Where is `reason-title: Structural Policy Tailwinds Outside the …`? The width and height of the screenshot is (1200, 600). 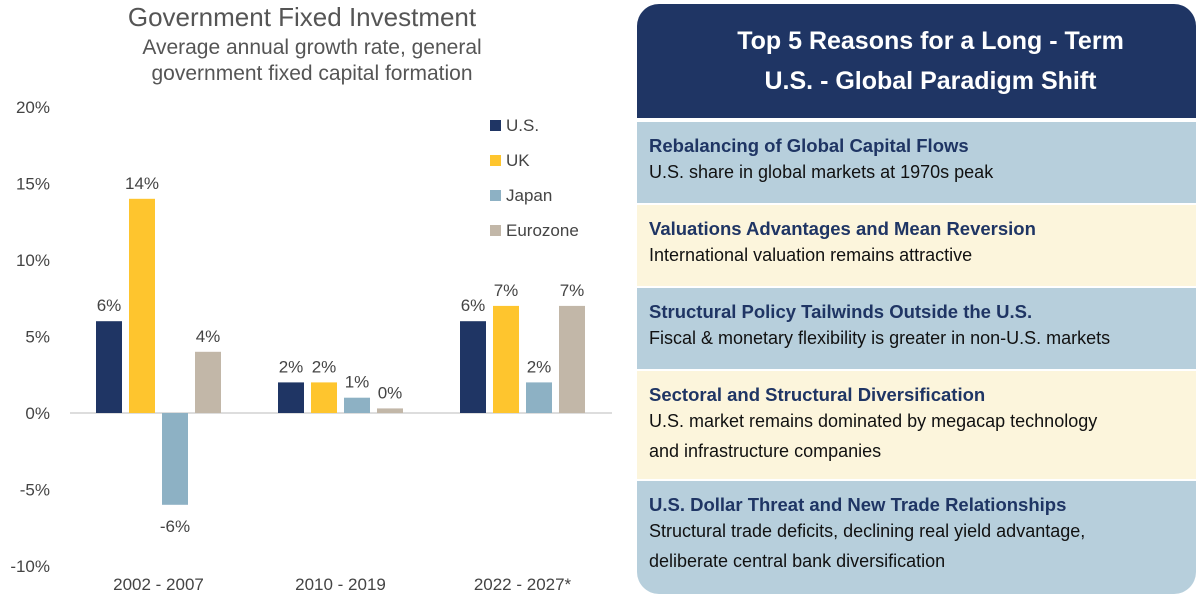
reason-title: Structural Policy Tailwinds Outside the … is located at coordinates (841, 311).